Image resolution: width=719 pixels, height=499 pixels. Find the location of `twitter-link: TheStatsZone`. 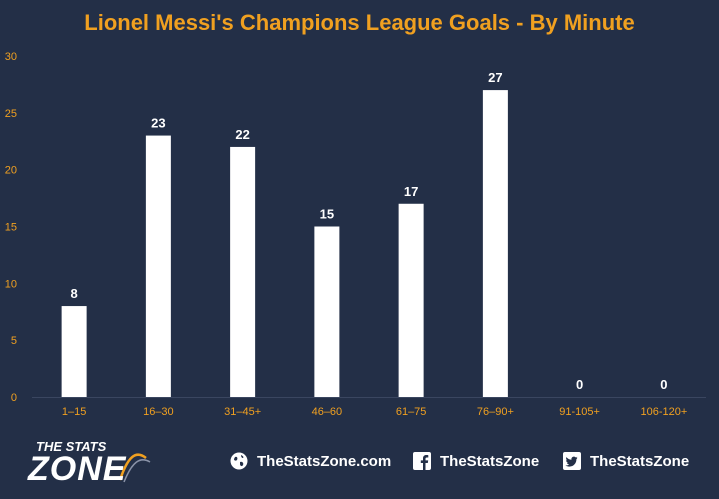

twitter-link: TheStatsZone is located at coordinates (625, 461).